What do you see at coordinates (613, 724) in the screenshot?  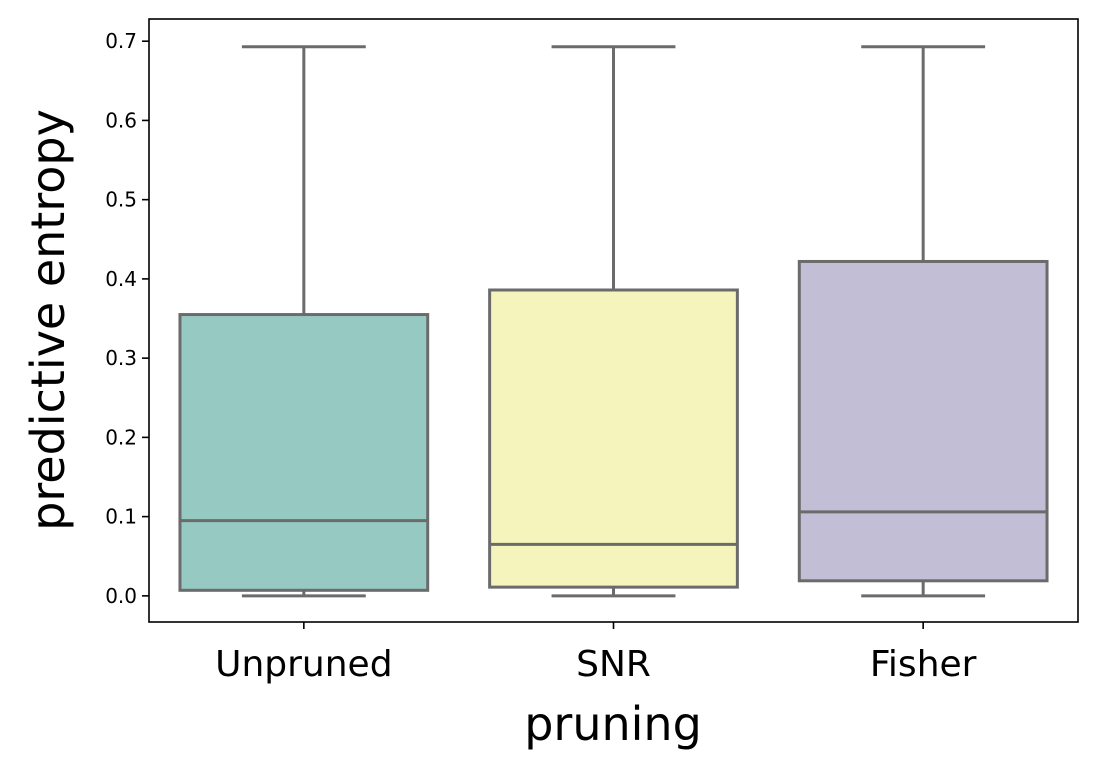 I see `x-axis-title: pruning` at bounding box center [613, 724].